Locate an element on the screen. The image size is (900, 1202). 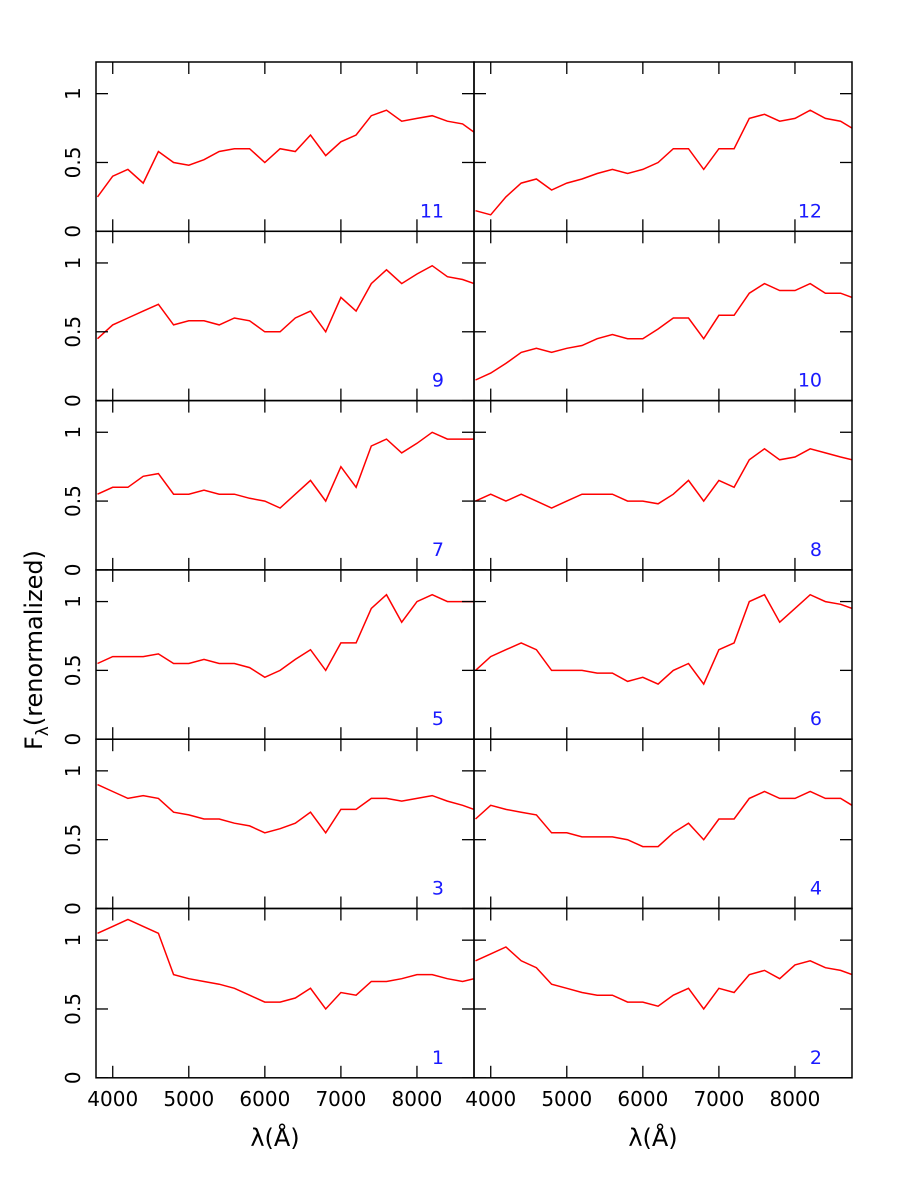
panel-label: 4 is located at coordinates (816, 889).